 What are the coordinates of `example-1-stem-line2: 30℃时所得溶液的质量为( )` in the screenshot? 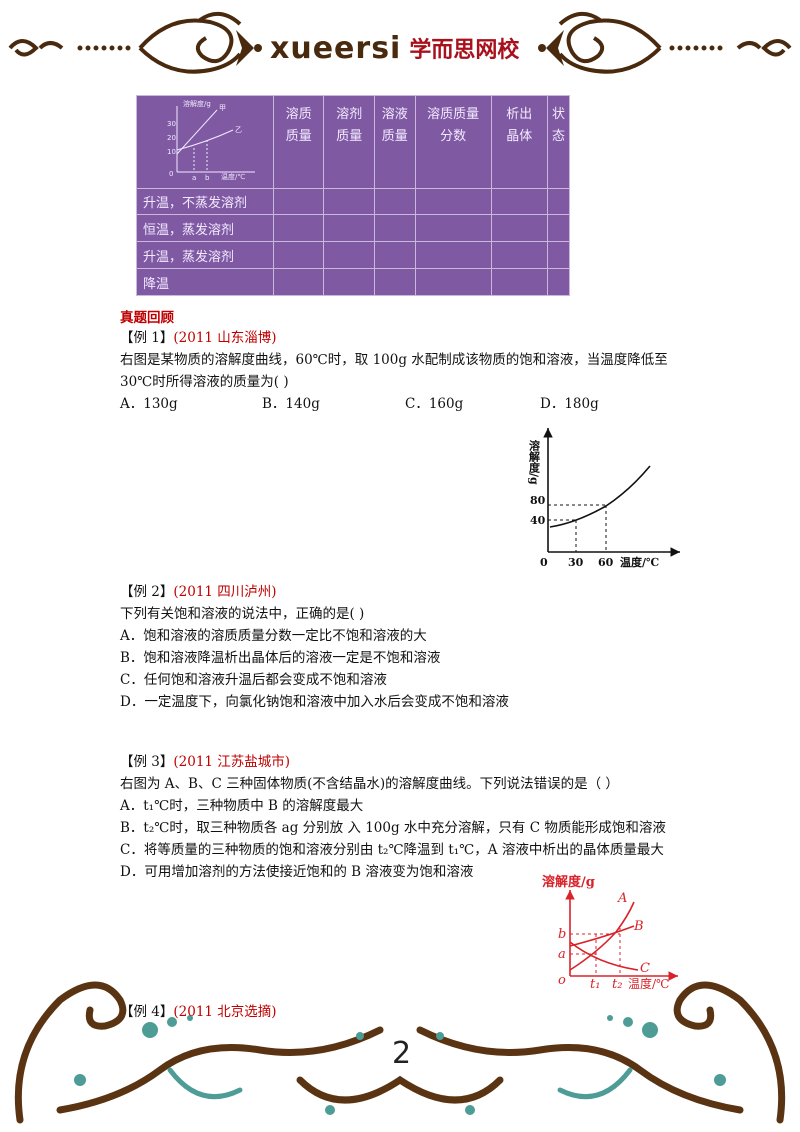 It's located at (204, 382).